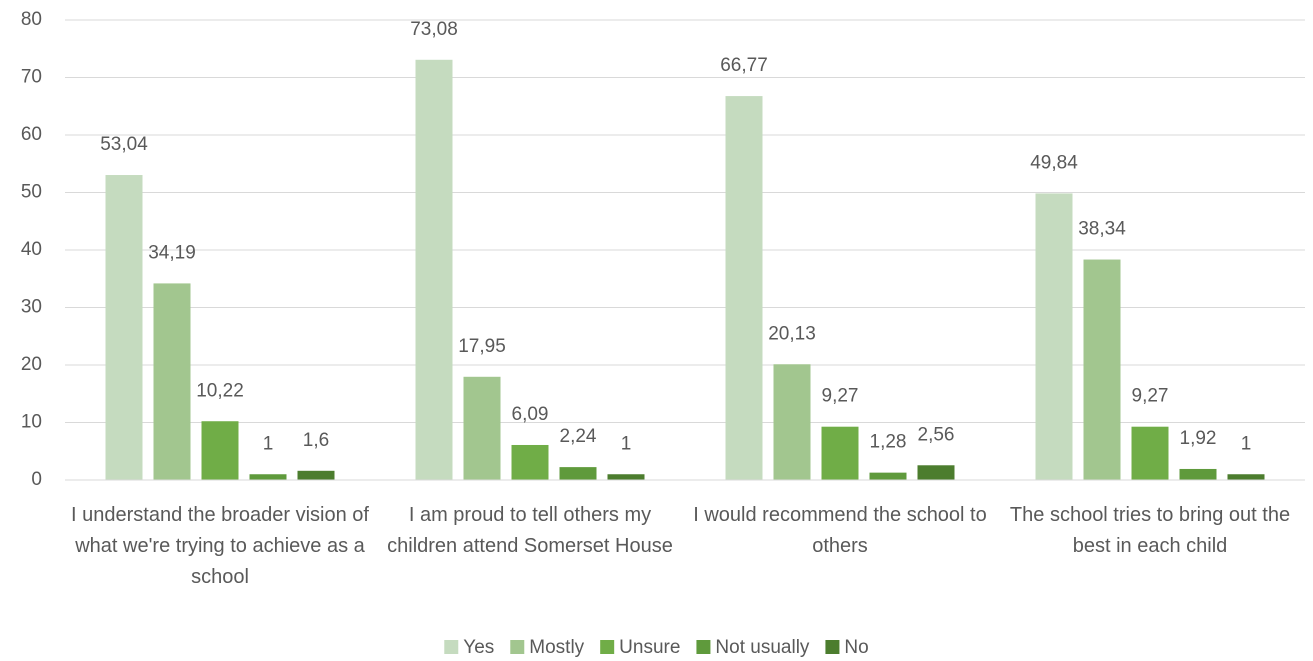  I want to click on legend-label: Yes, so click(478, 647).